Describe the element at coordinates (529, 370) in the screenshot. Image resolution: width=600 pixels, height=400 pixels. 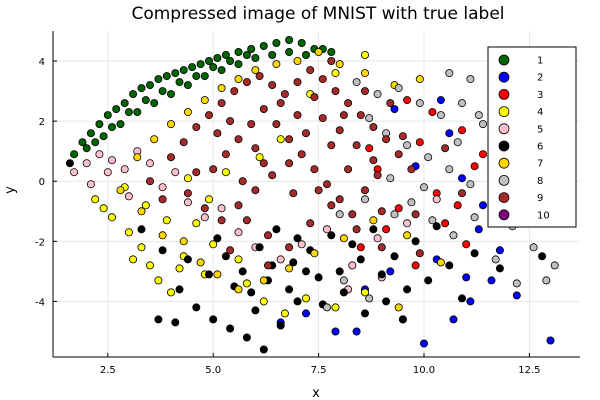
I see `x-tick-label: 12.5` at that location.